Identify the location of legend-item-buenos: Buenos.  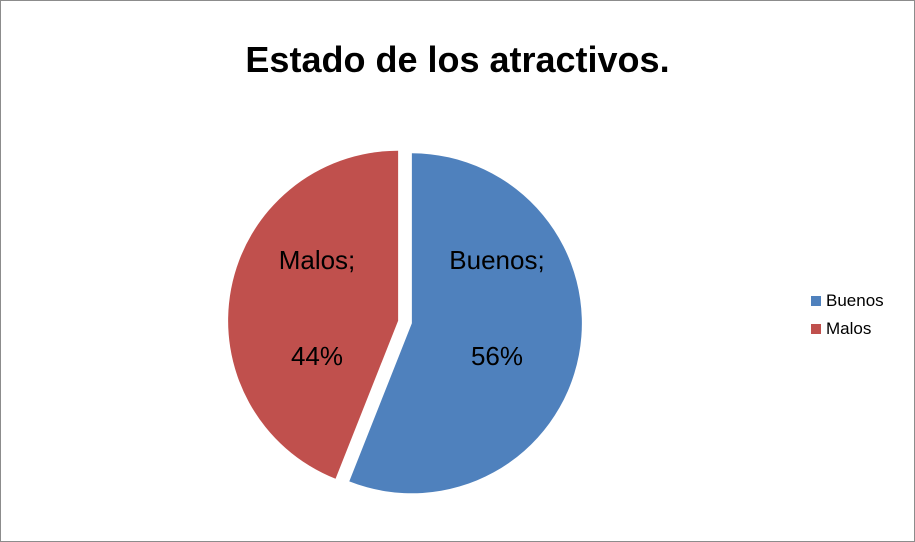
(847, 301).